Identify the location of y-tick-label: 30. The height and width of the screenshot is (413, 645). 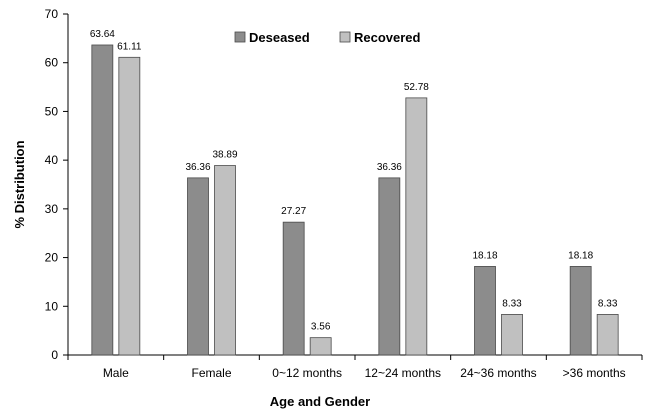
(52, 209).